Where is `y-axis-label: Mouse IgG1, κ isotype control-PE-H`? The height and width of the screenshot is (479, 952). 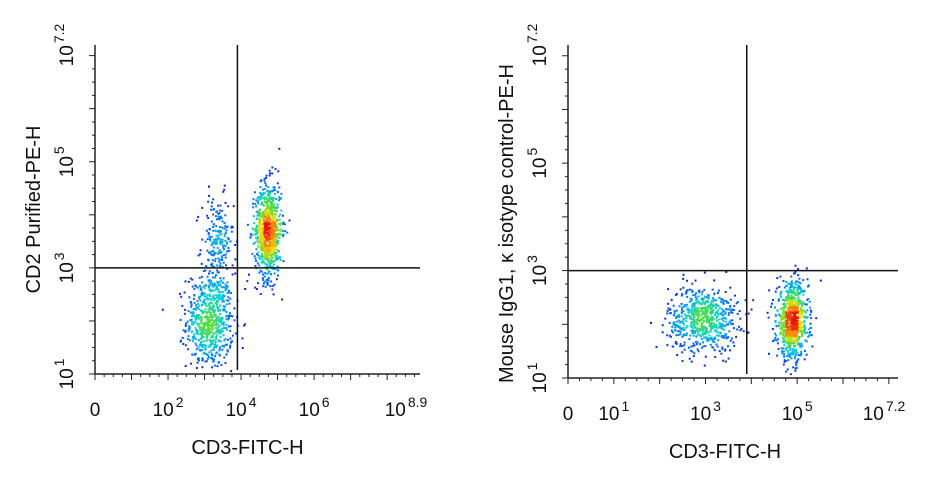 y-axis-label: Mouse IgG1, κ isotype control-PE-H is located at coordinates (507, 223).